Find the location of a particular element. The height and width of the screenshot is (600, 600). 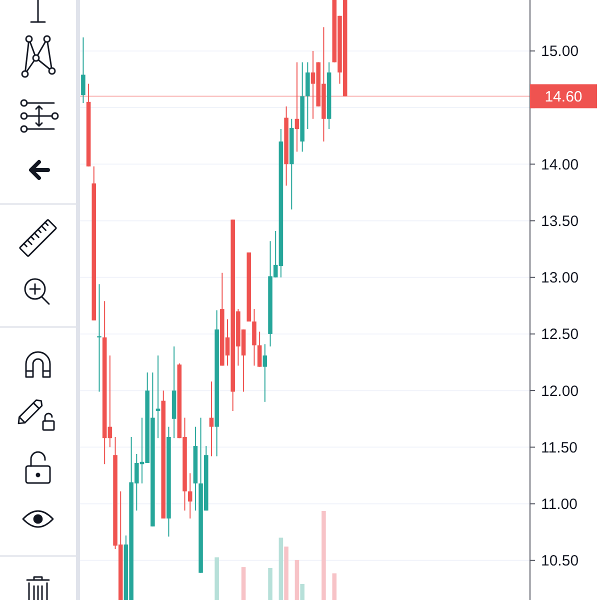

y-tick-label: 10.50 is located at coordinates (560, 561).